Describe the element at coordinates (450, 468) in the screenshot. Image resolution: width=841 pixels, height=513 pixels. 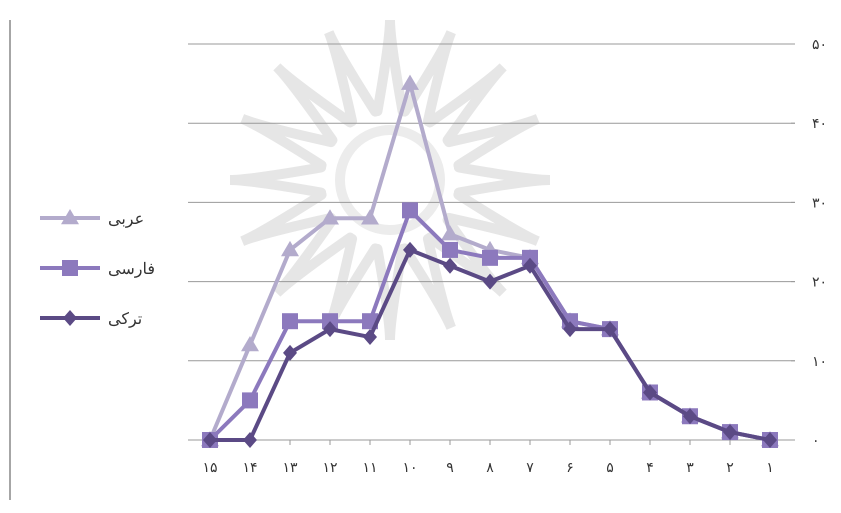
I see `x-tick-label: ۹` at that location.